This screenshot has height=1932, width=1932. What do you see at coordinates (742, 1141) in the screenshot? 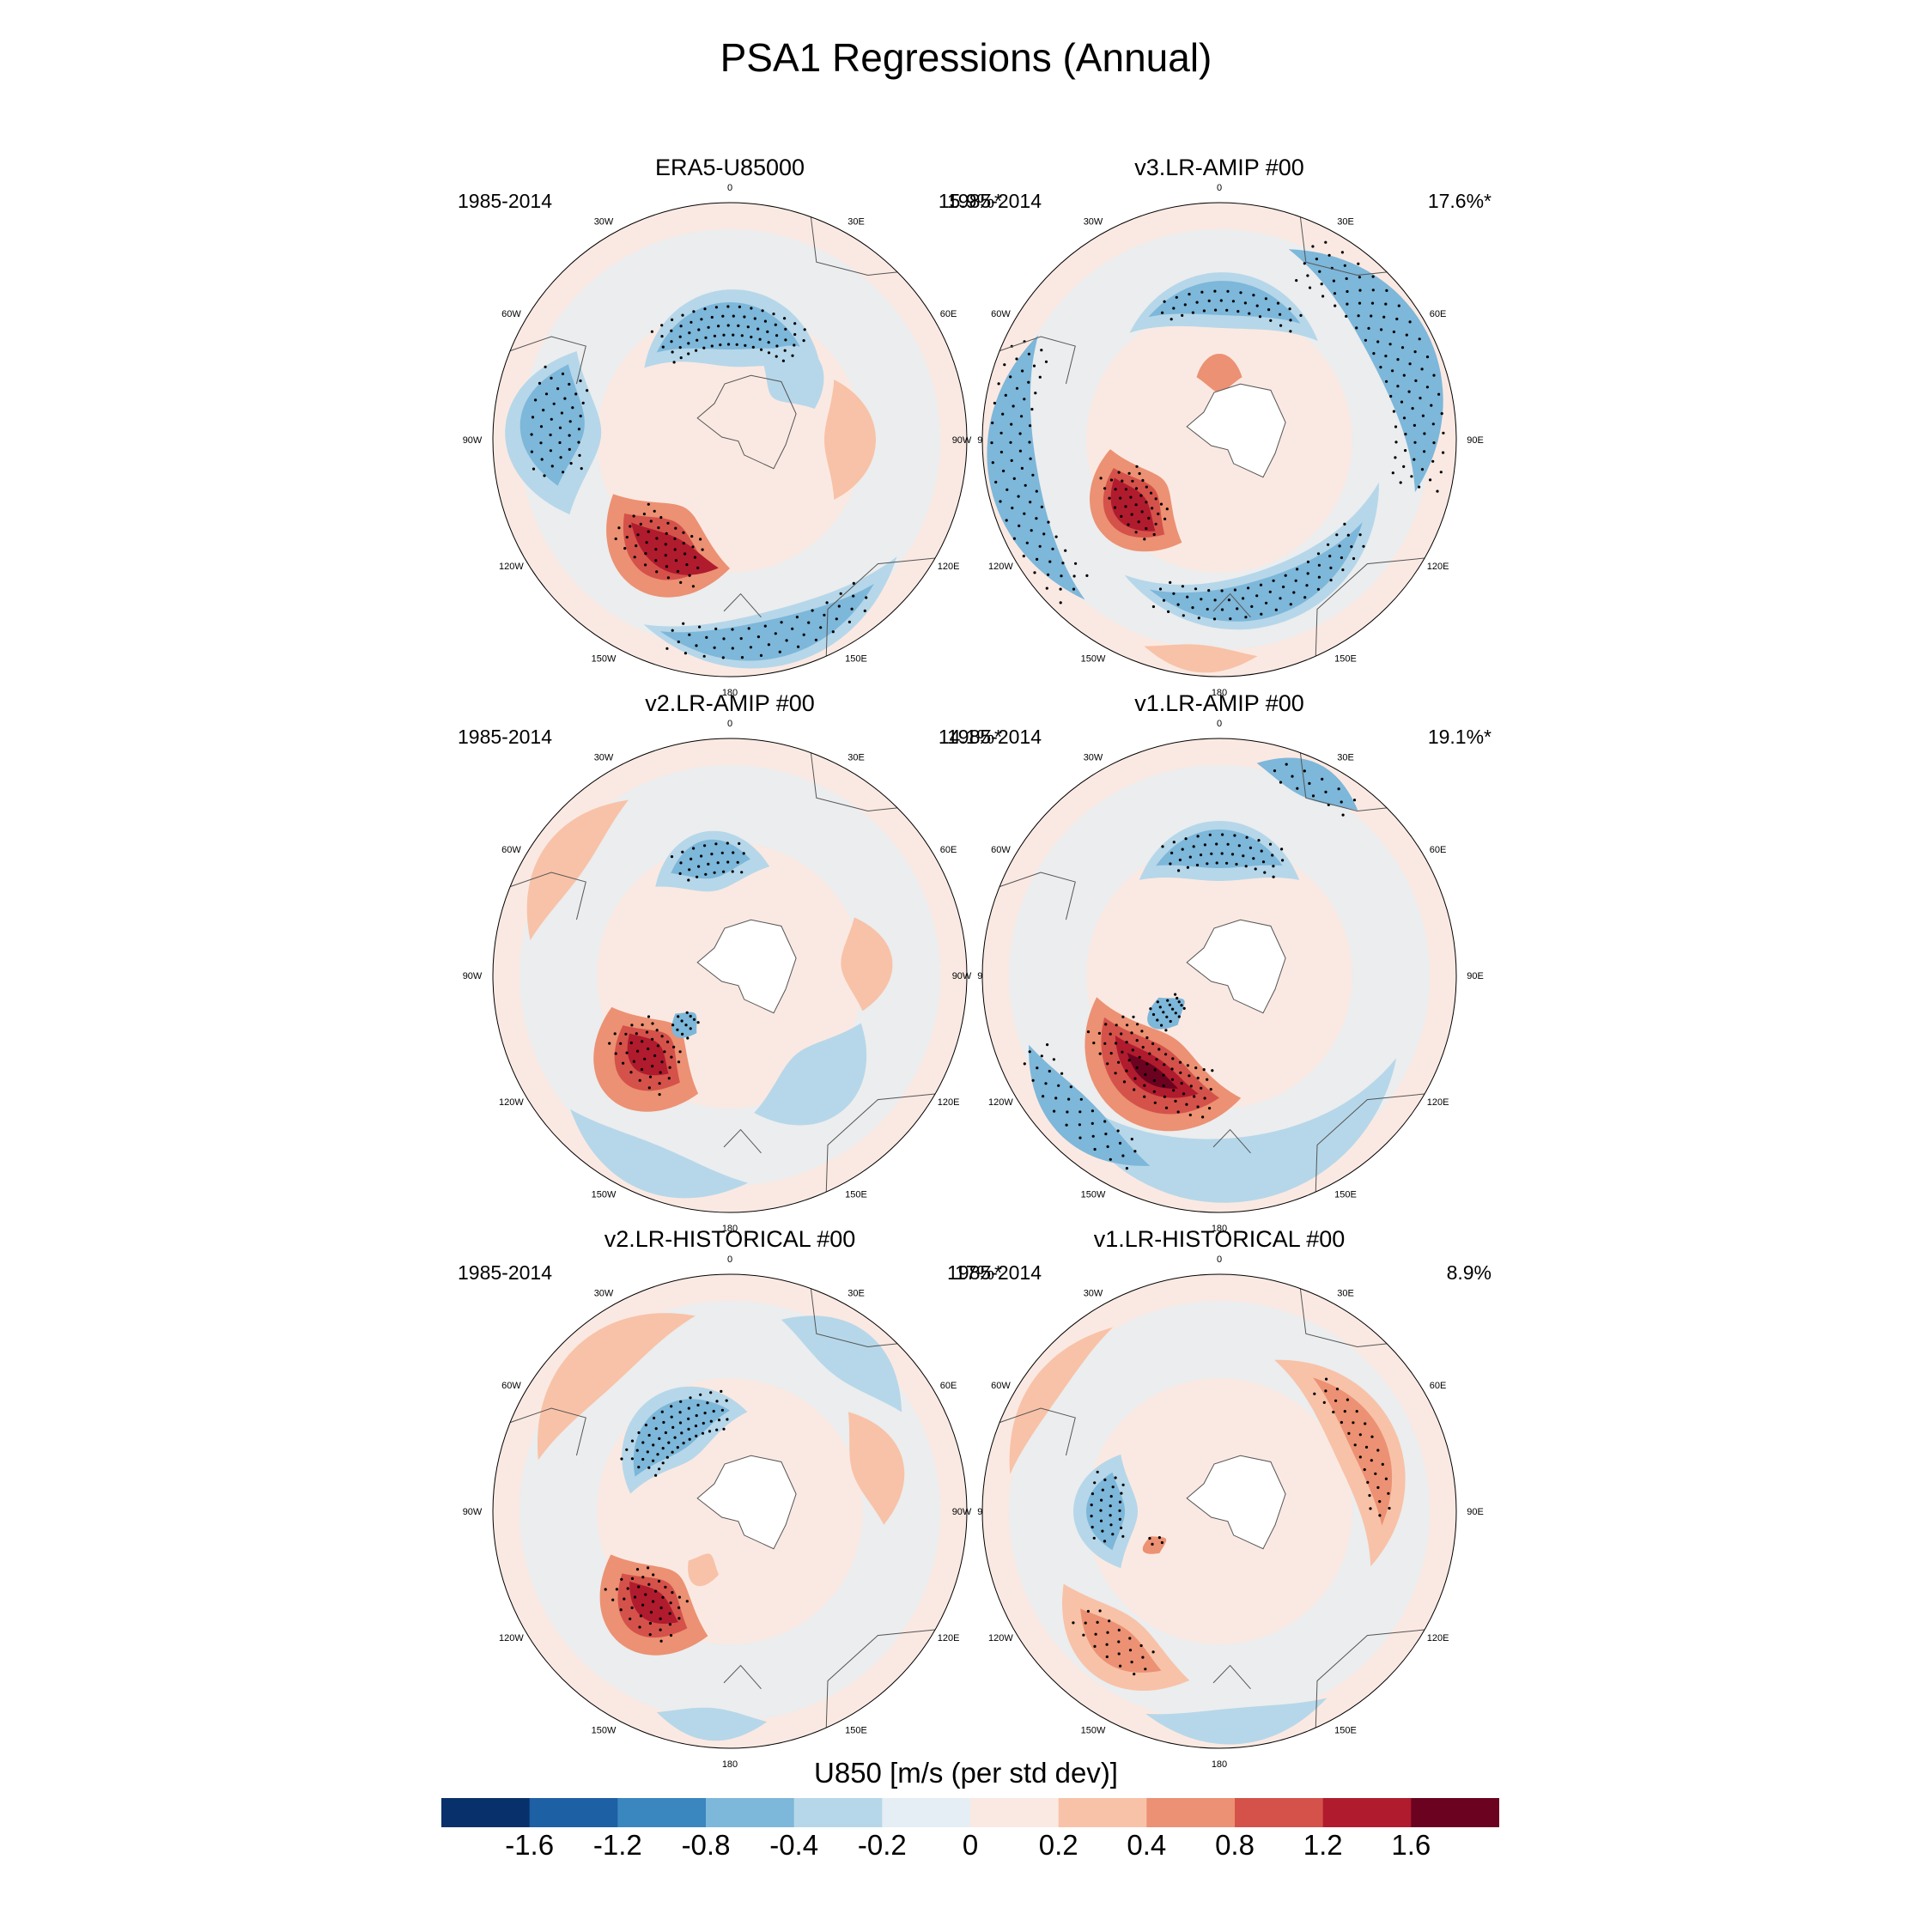
I see `new-zealand-coastline` at bounding box center [742, 1141].